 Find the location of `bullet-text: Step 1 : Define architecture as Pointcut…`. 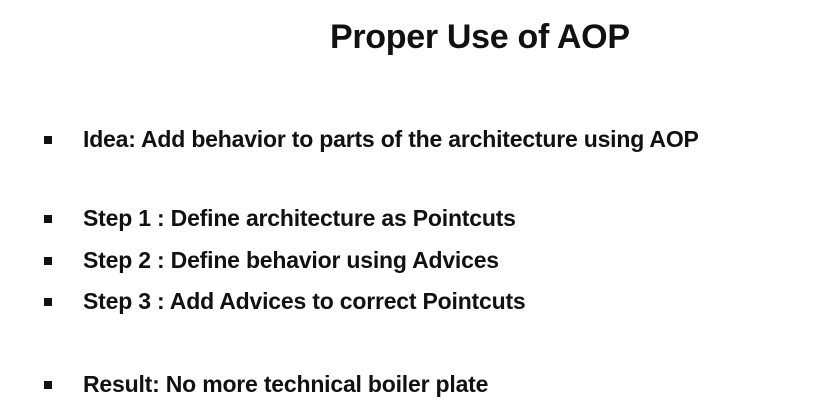

bullet-text: Step 1 : Define architecture as Pointcut… is located at coordinates (299, 218).